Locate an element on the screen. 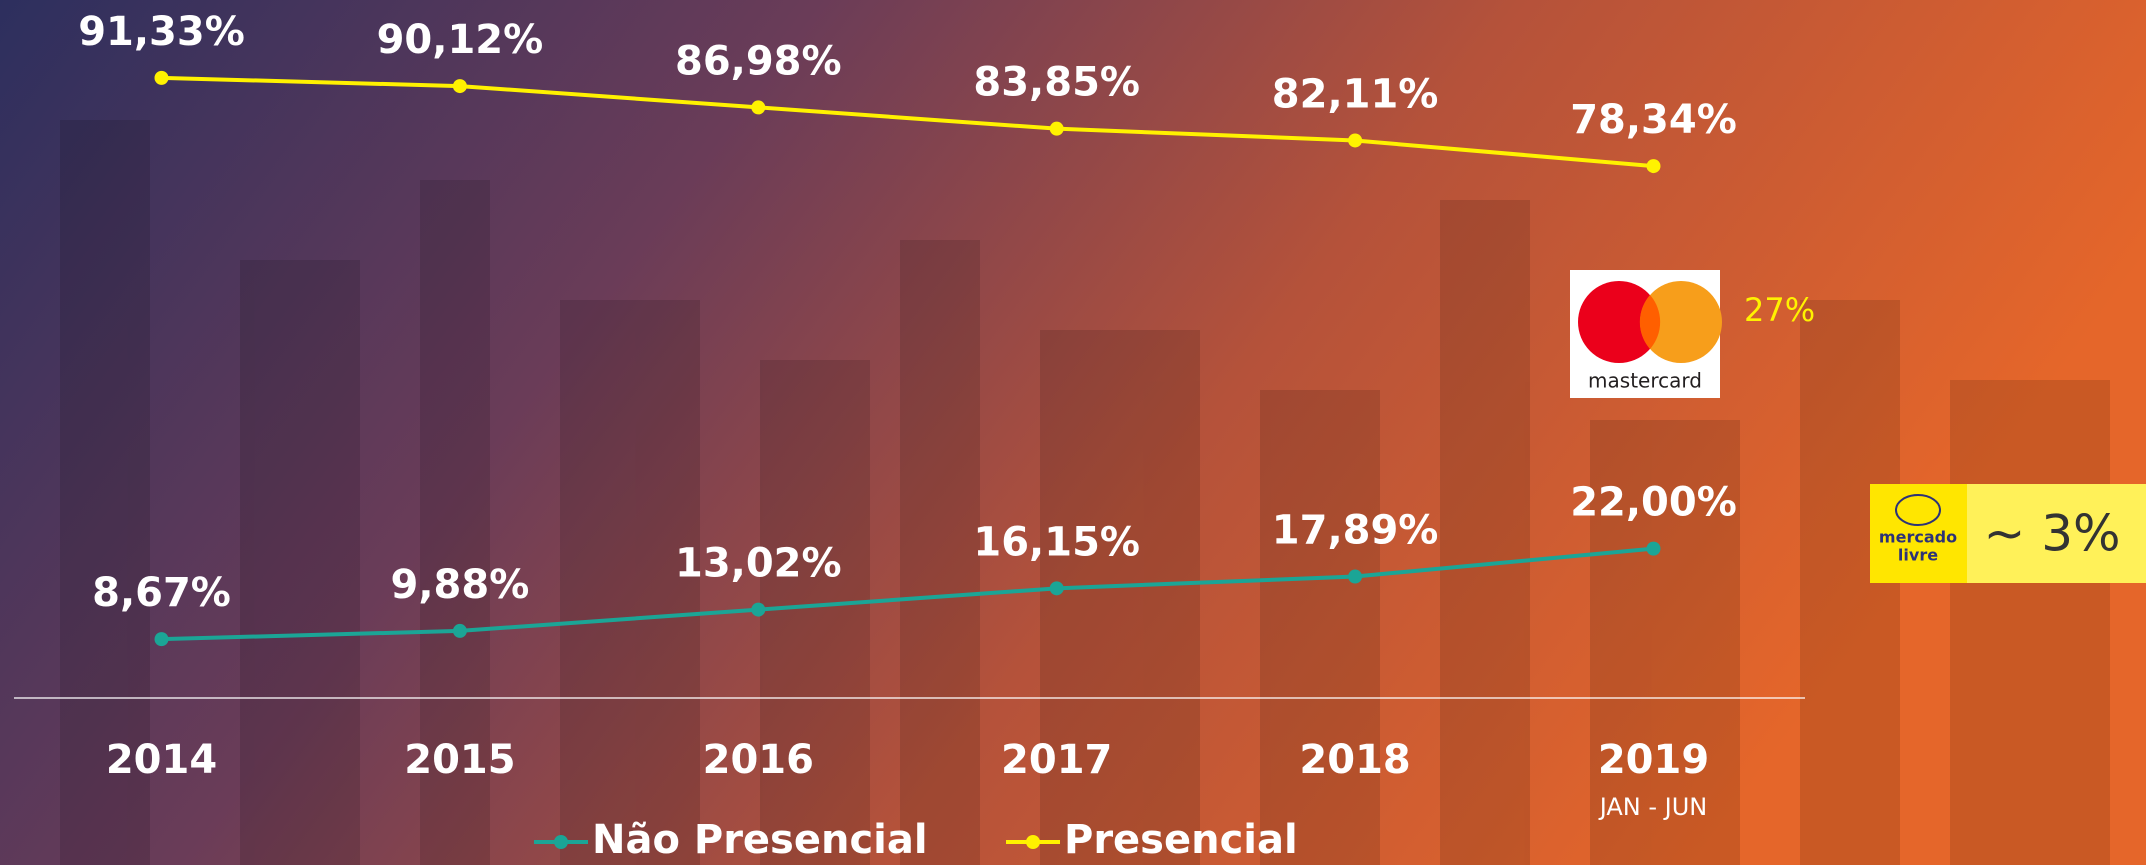 The height and width of the screenshot is (865, 2146). data-label: 86,98% is located at coordinates (758, 61).